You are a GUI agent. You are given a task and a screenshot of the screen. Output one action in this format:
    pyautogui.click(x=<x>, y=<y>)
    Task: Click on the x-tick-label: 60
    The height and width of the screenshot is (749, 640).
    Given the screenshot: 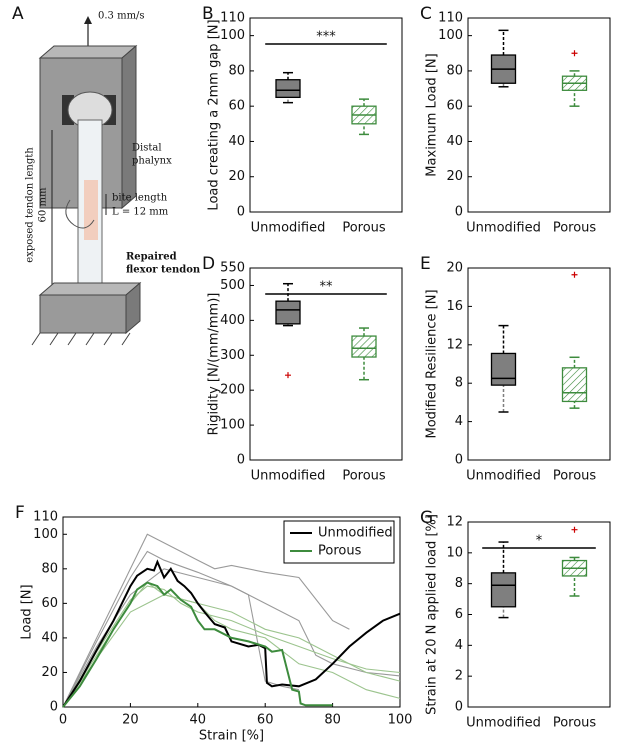 What is the action you would take?
    pyautogui.click(x=265, y=720)
    